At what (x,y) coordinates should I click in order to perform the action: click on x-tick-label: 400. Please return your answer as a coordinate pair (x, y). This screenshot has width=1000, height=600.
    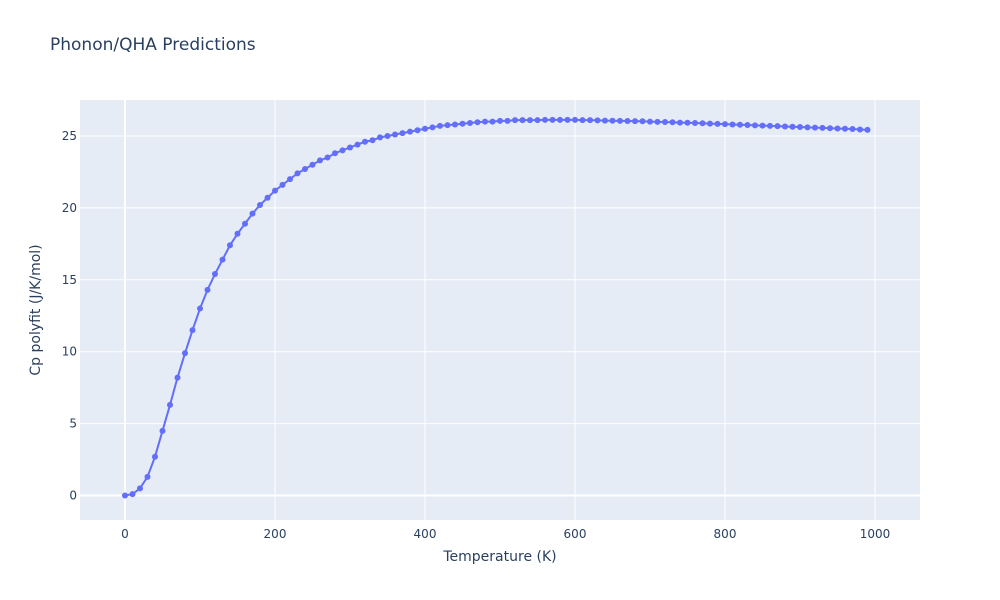
    Looking at the image, I should click on (425, 534).